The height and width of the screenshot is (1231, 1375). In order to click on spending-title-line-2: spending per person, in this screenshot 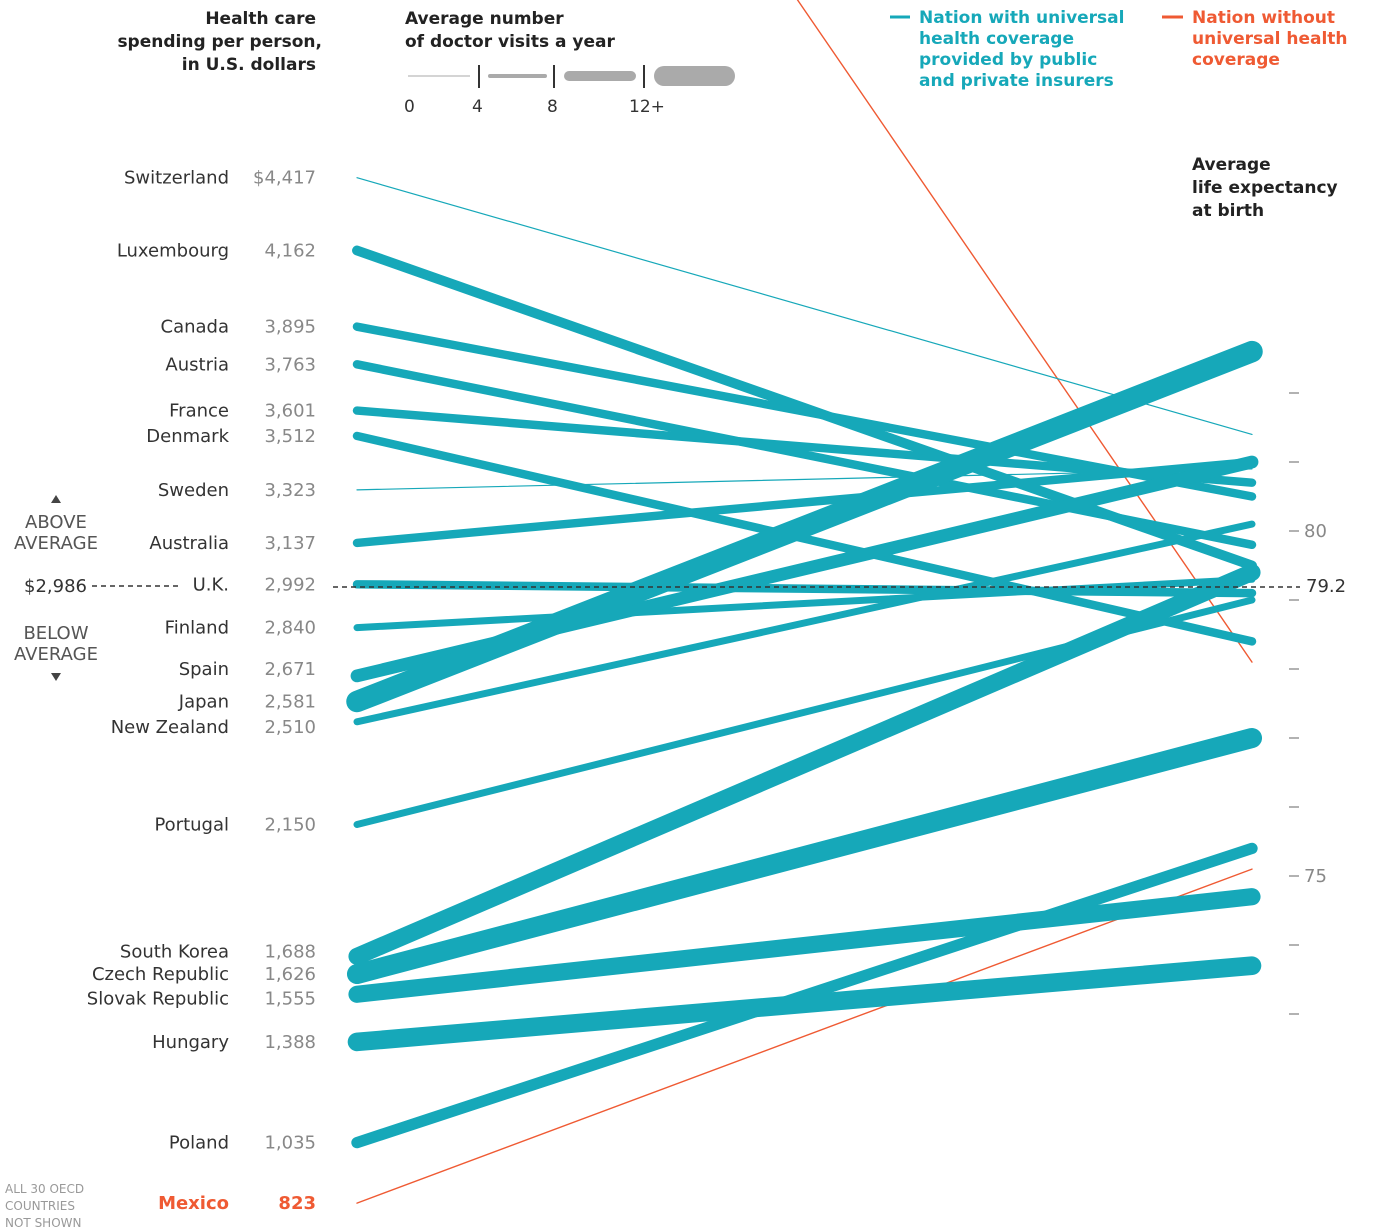, I will do `click(219, 42)`.